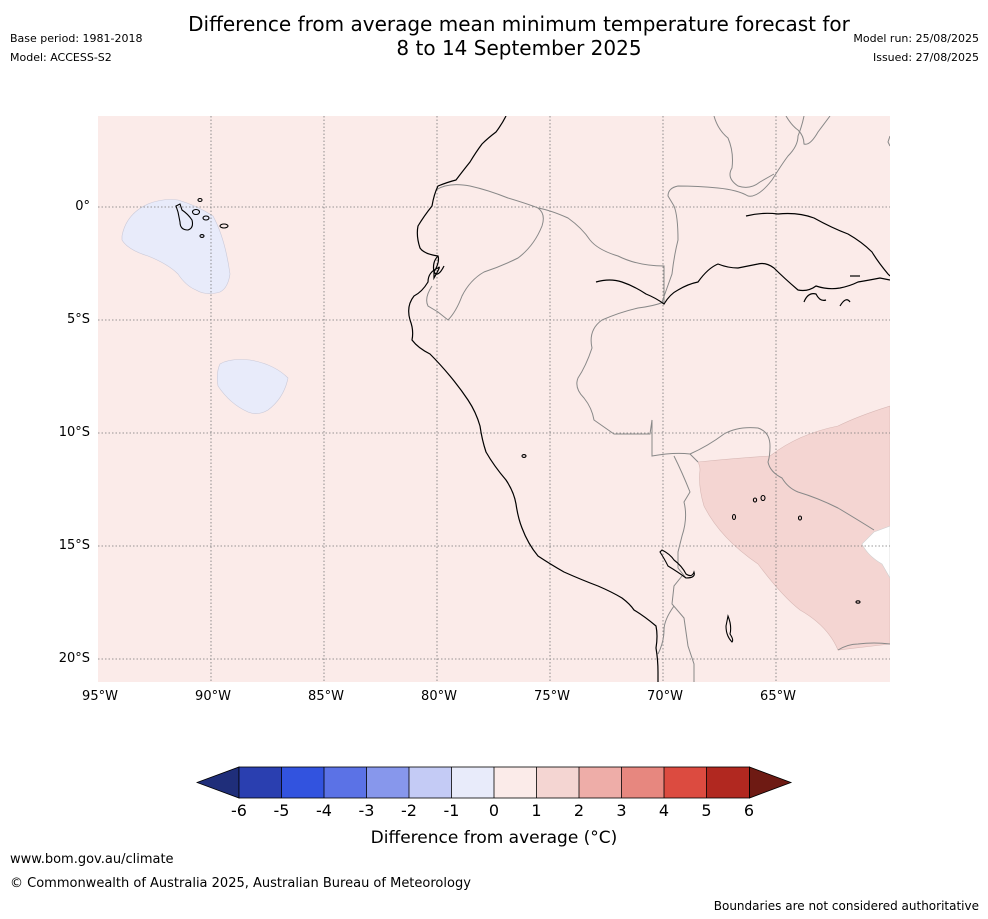 This screenshot has width=988, height=919. I want to click on colorbar-tick: 3, so click(621, 810).